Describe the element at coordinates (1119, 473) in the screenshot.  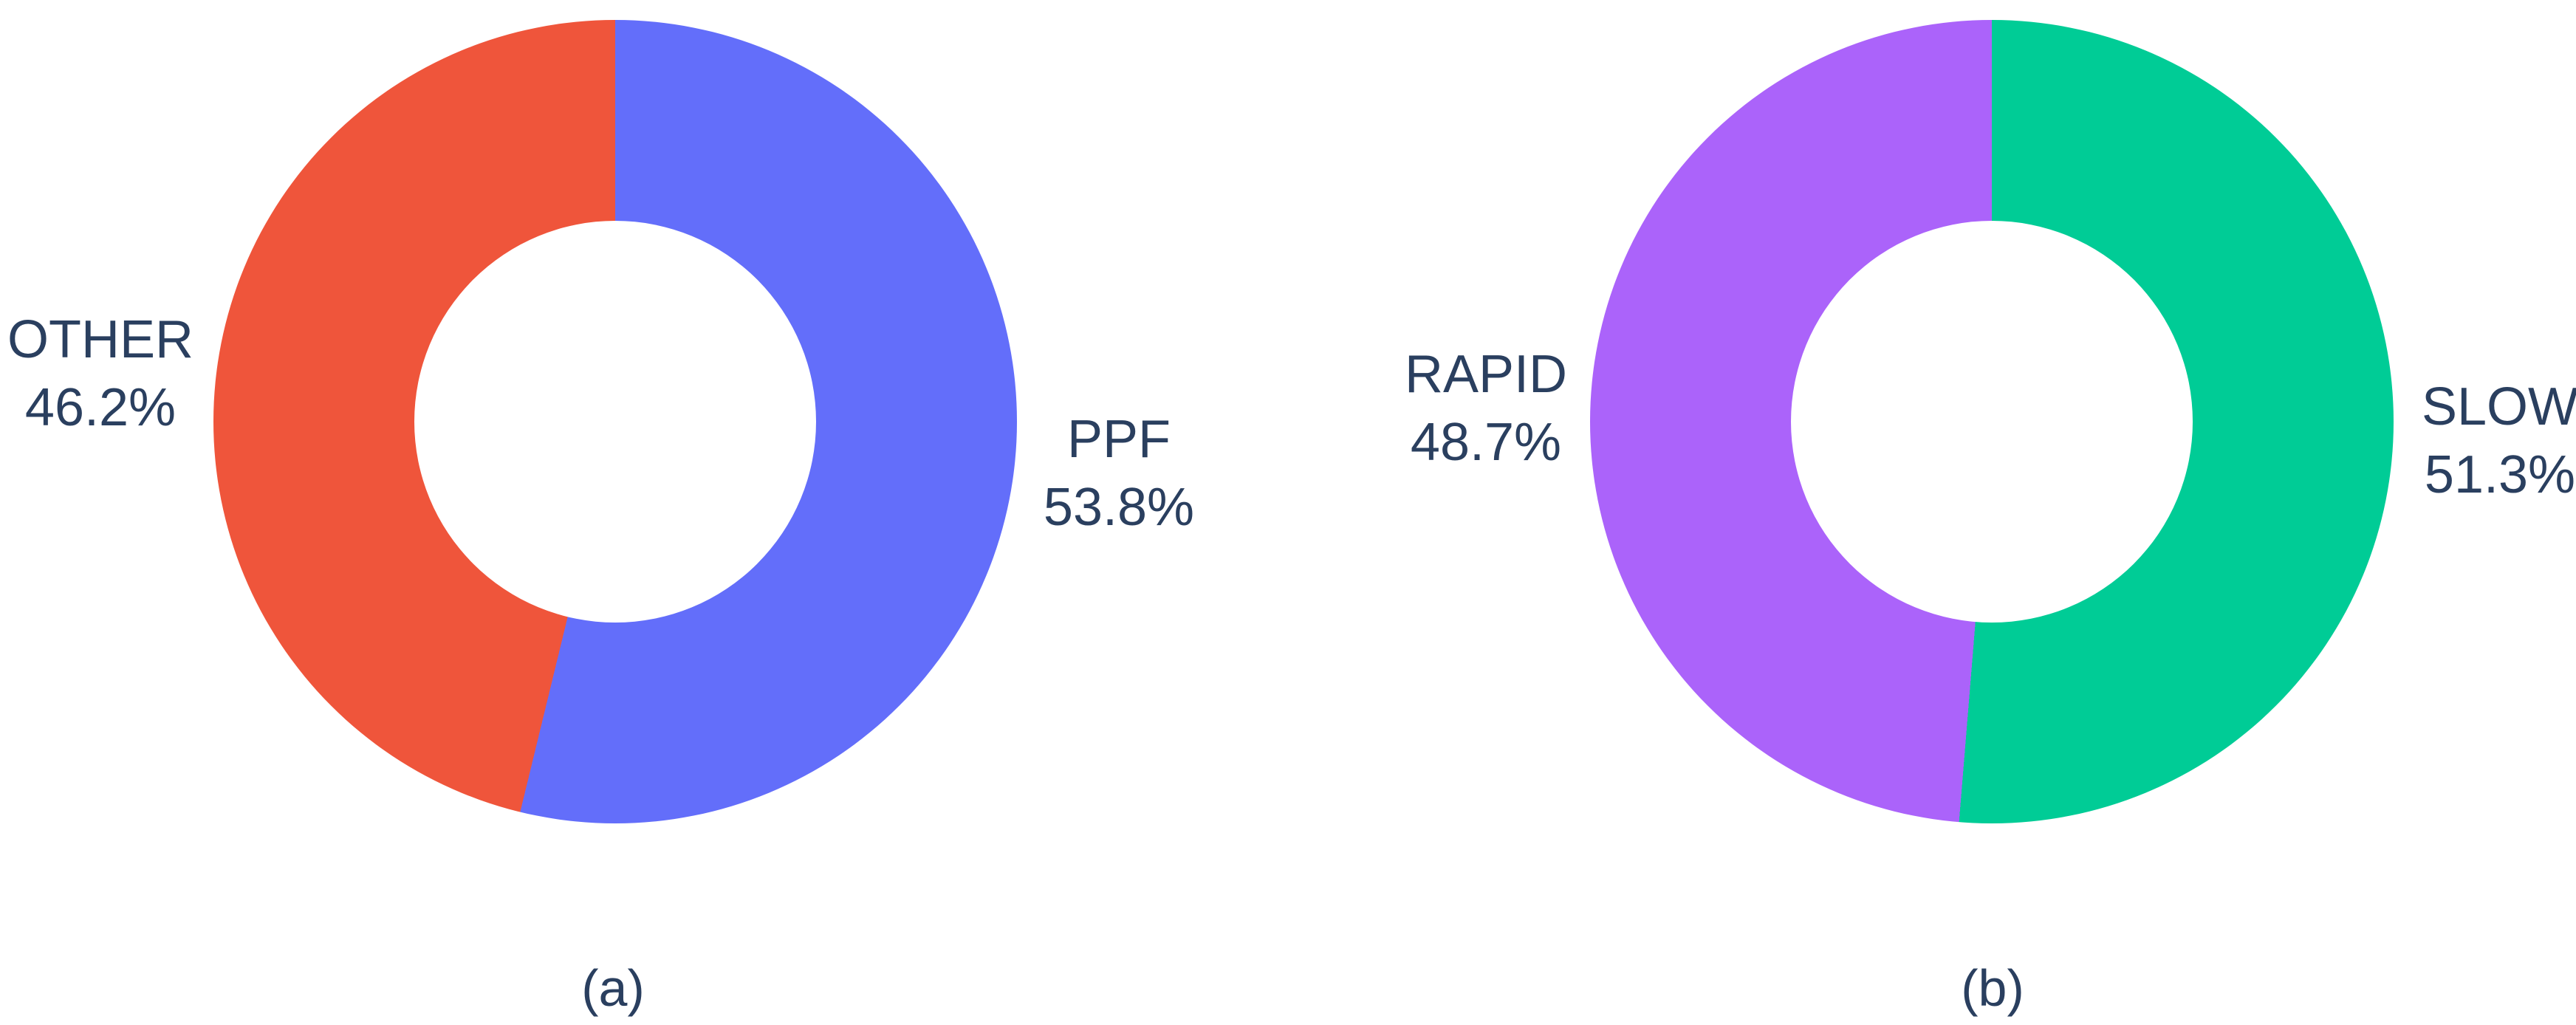
I see `slice-label-ppf: PPF 53.8%` at that location.